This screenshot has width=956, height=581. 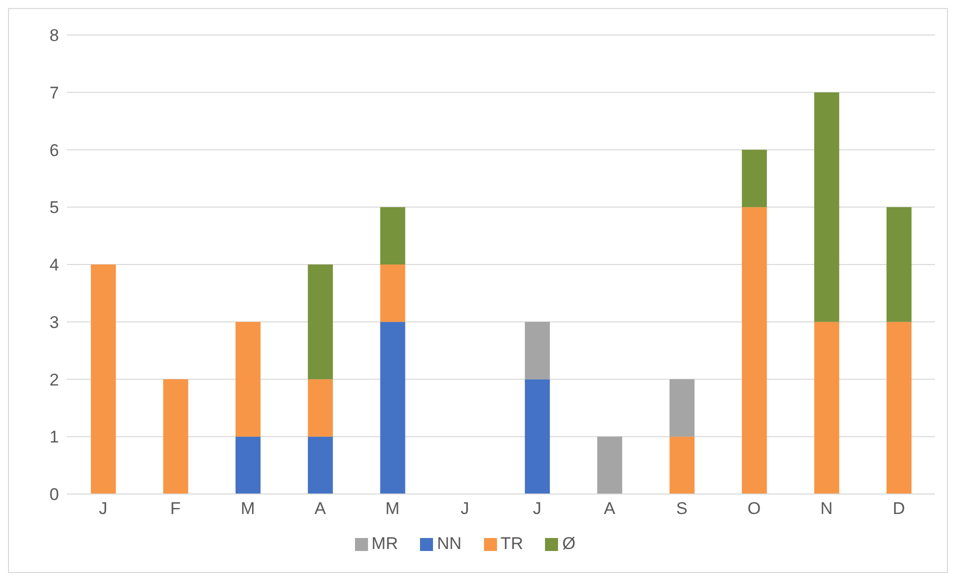 I want to click on y-tick-label: 1, so click(x=54, y=437).